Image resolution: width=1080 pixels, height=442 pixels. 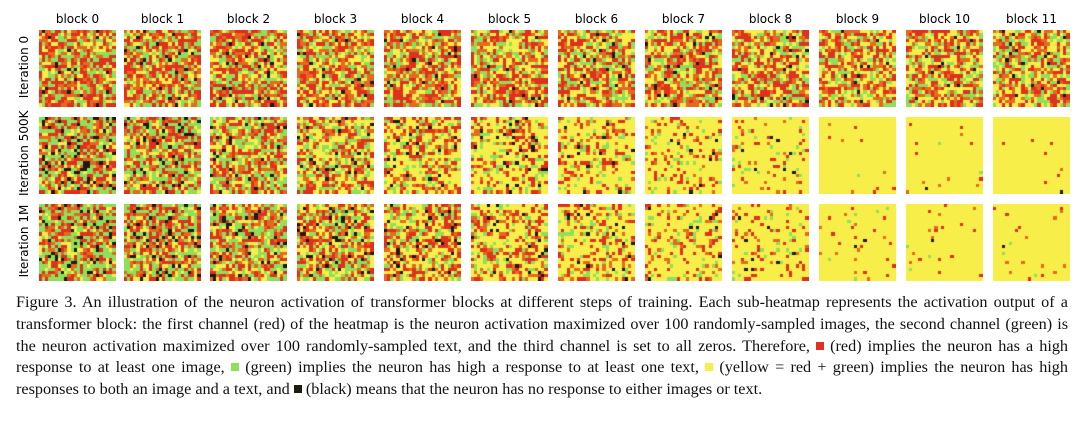 I want to click on column-header-0: block 0, so click(x=77, y=19).